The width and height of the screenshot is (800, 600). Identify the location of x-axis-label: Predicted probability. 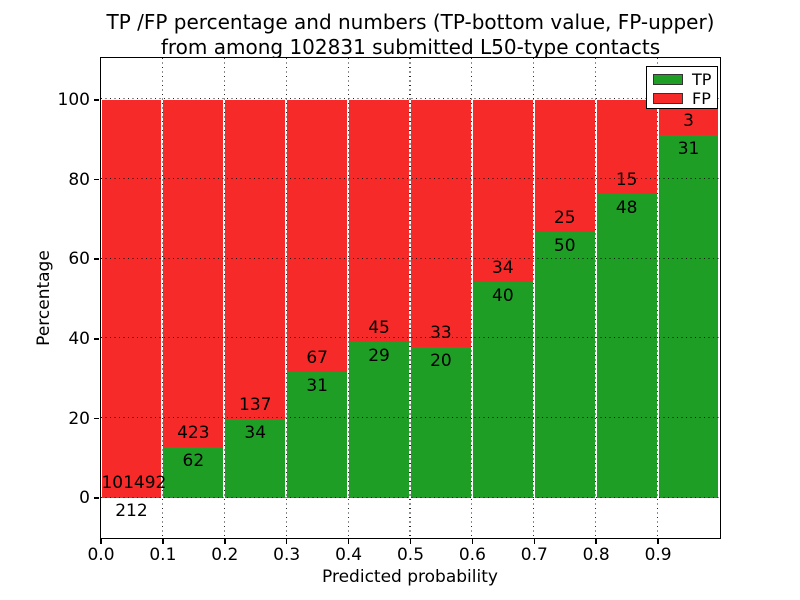
(410, 577).